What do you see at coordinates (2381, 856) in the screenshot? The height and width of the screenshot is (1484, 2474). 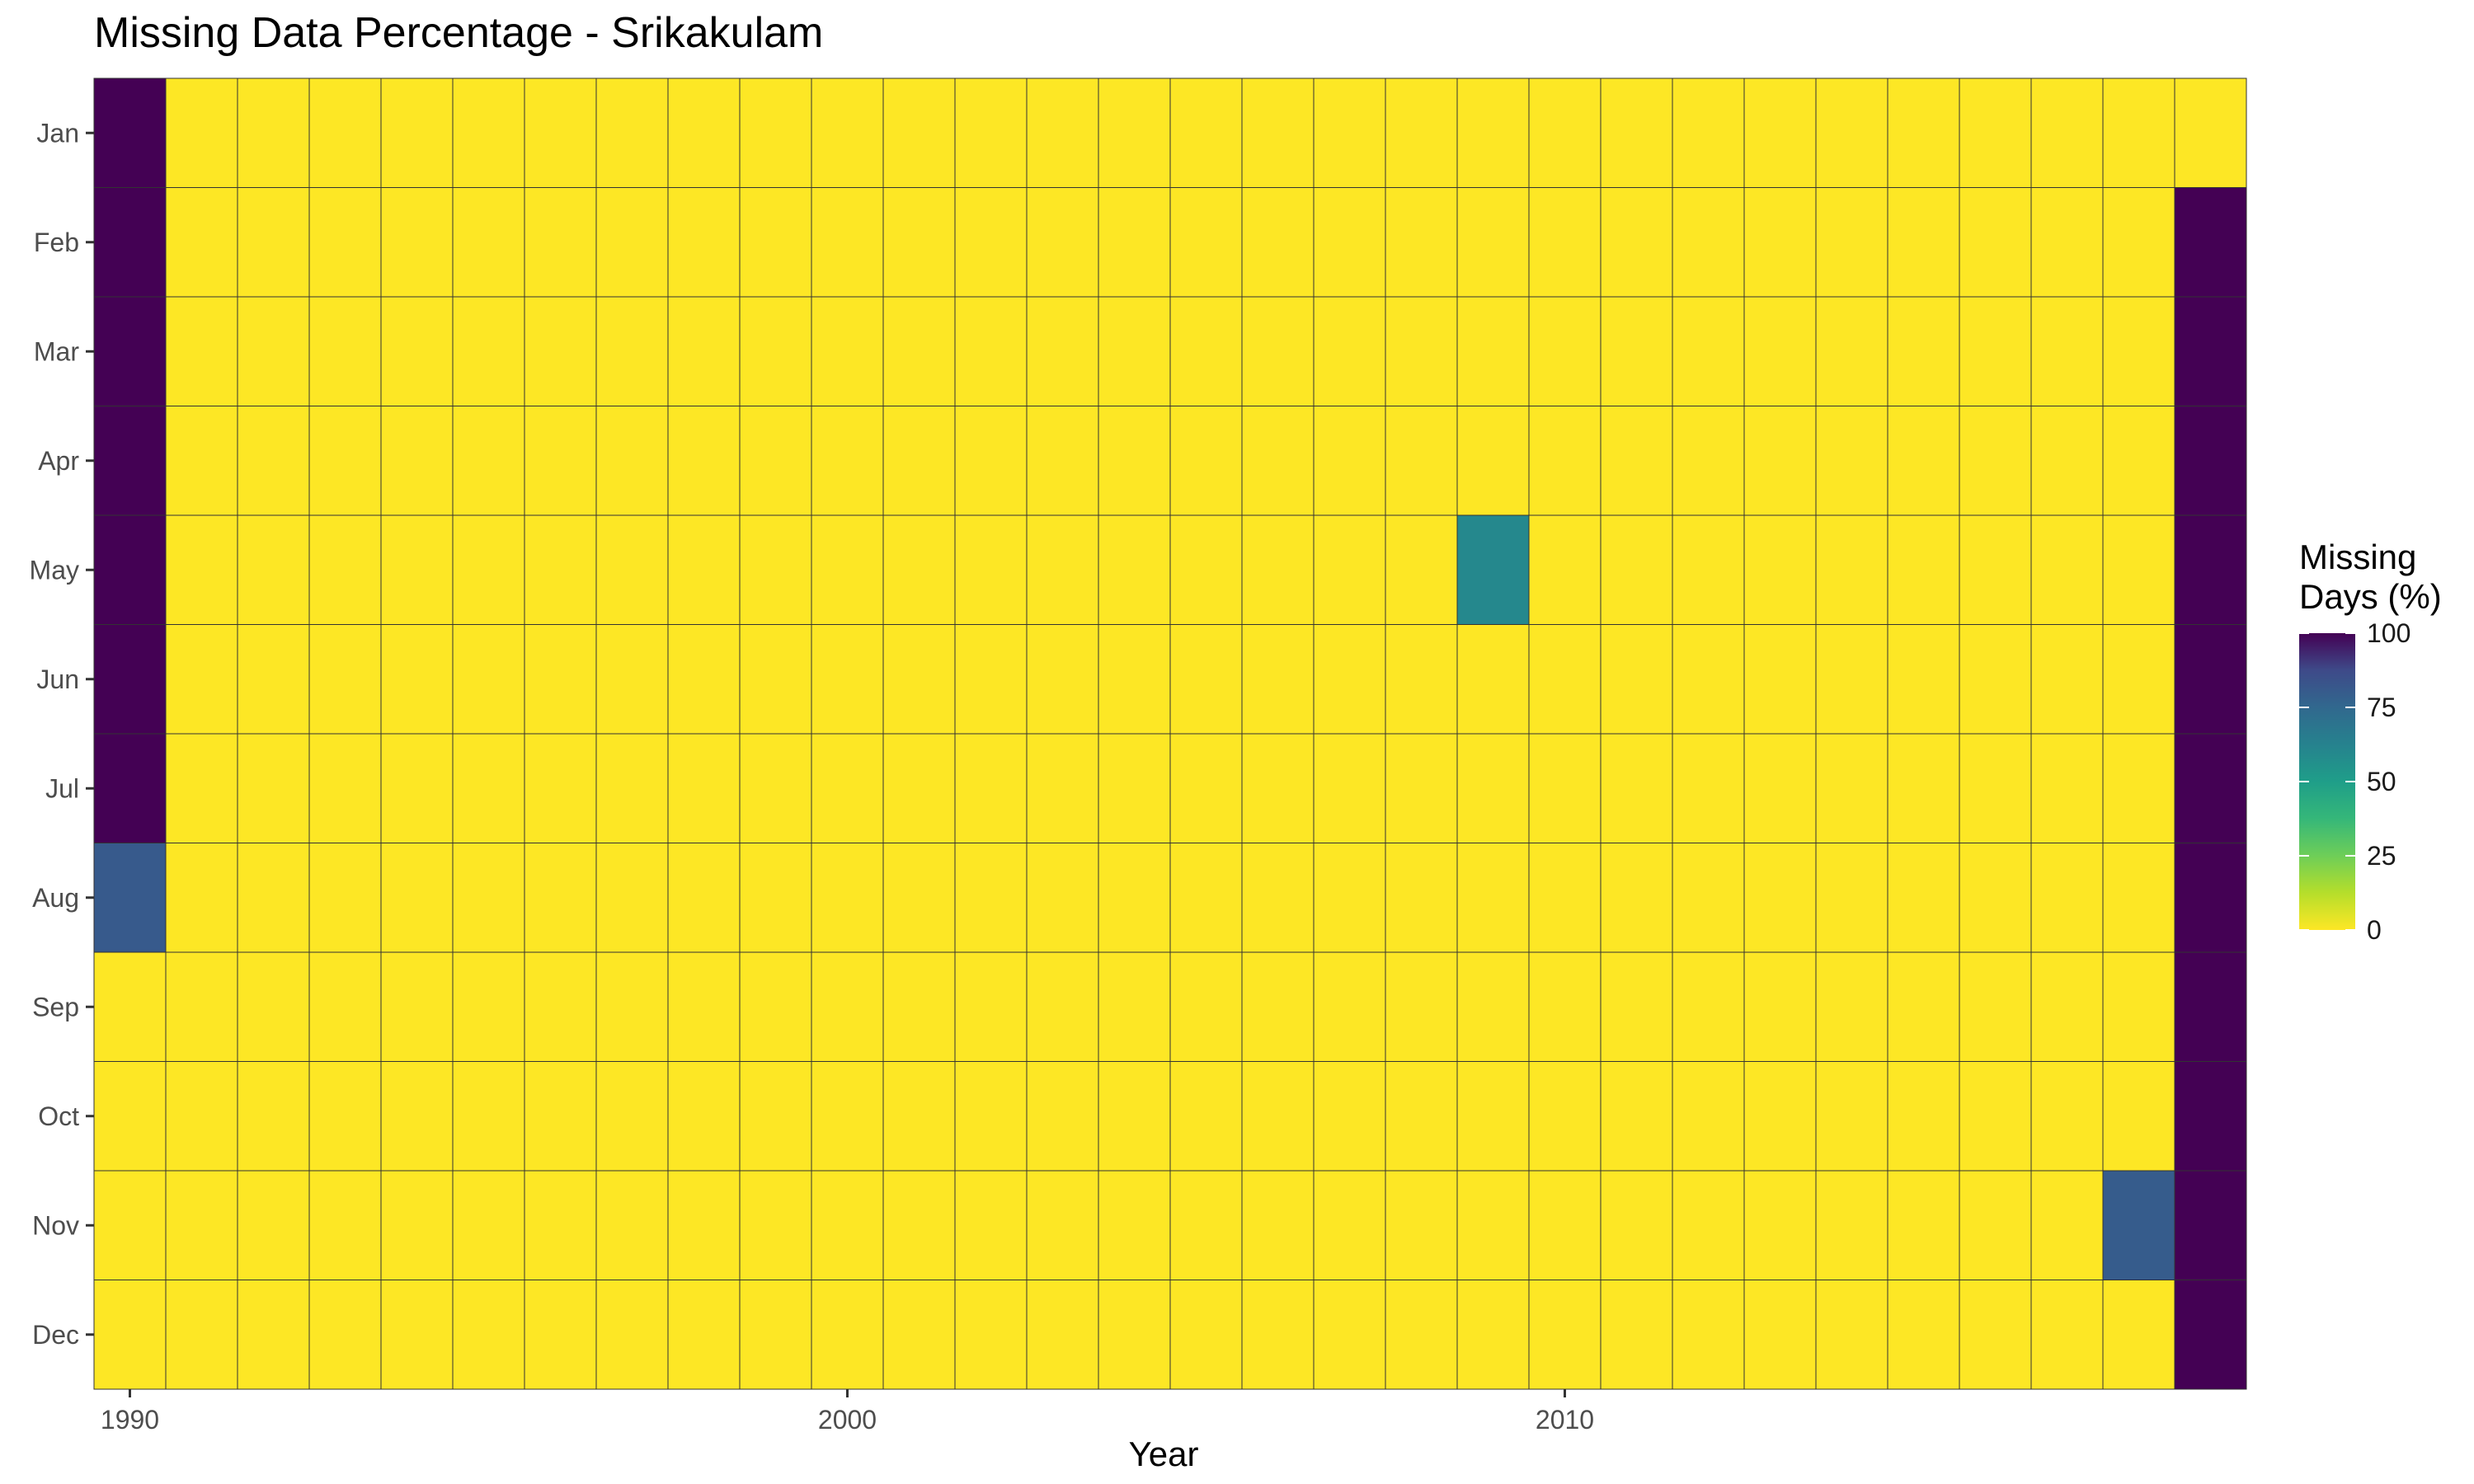 I see `legend-tick-label: 25` at bounding box center [2381, 856].